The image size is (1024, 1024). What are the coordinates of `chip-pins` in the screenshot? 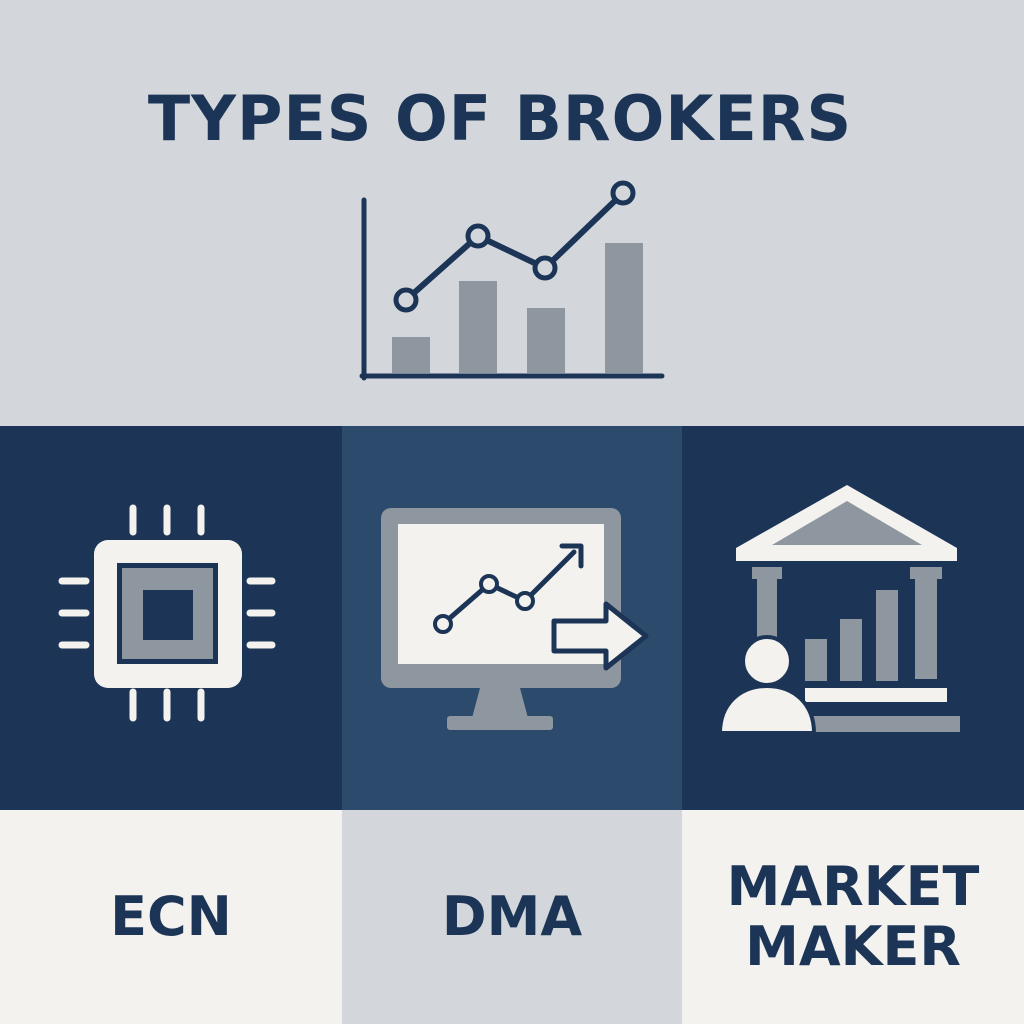 It's located at (167, 613).